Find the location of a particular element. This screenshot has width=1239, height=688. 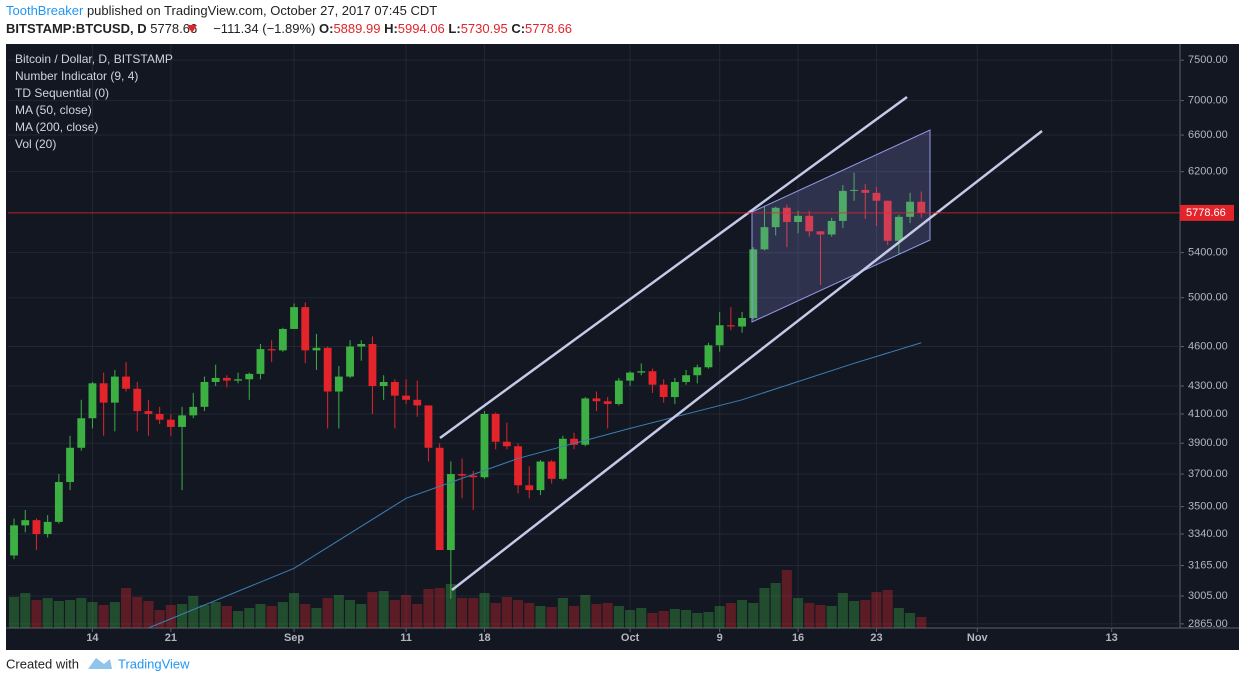

l-label: L: is located at coordinates (454, 28).